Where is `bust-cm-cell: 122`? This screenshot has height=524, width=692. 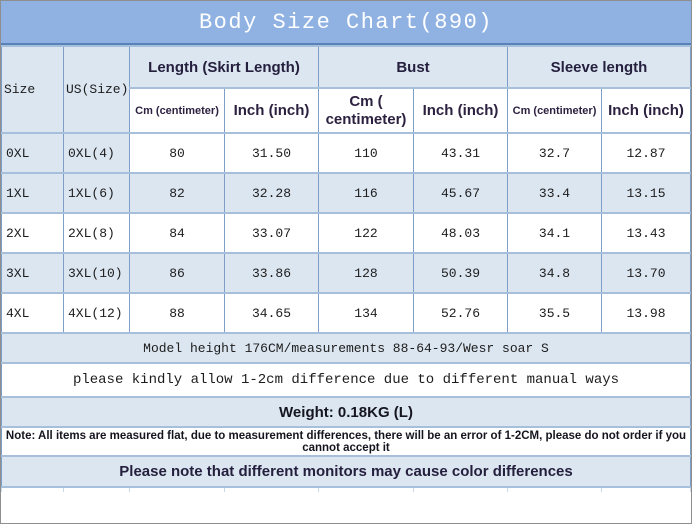
bust-cm-cell: 122 is located at coordinates (366, 233).